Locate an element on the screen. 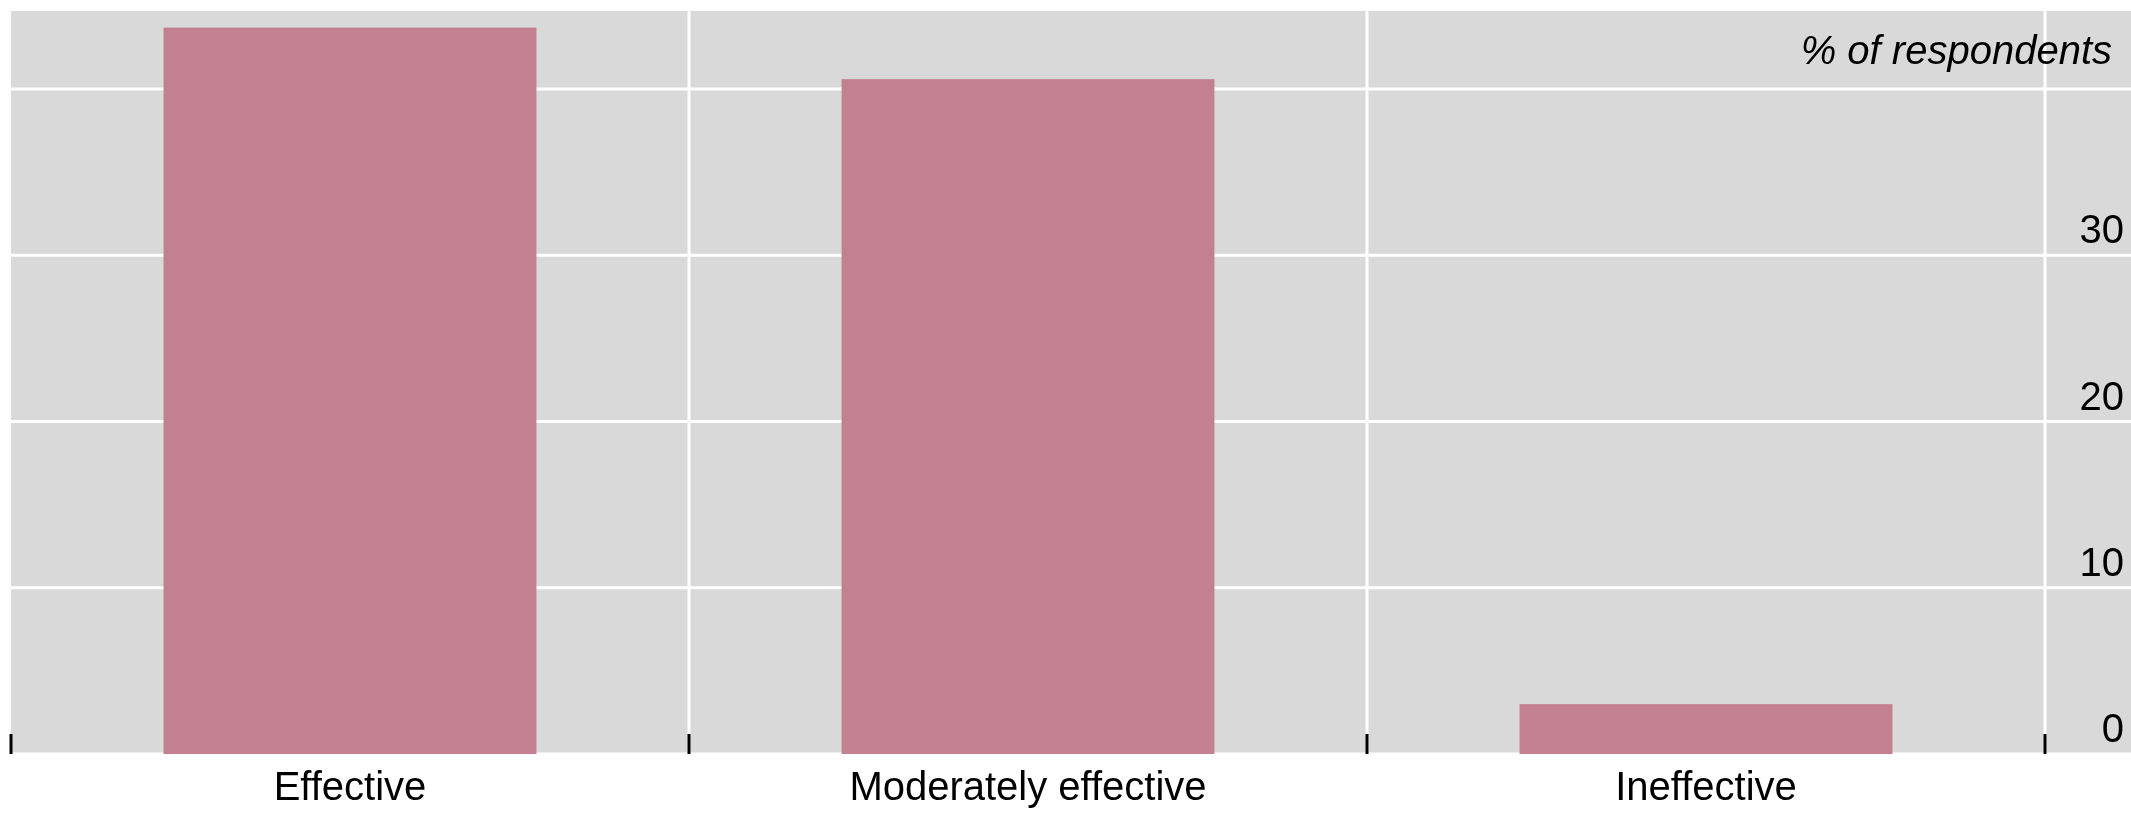  y-tick-label: 30 is located at coordinates (2101, 229).